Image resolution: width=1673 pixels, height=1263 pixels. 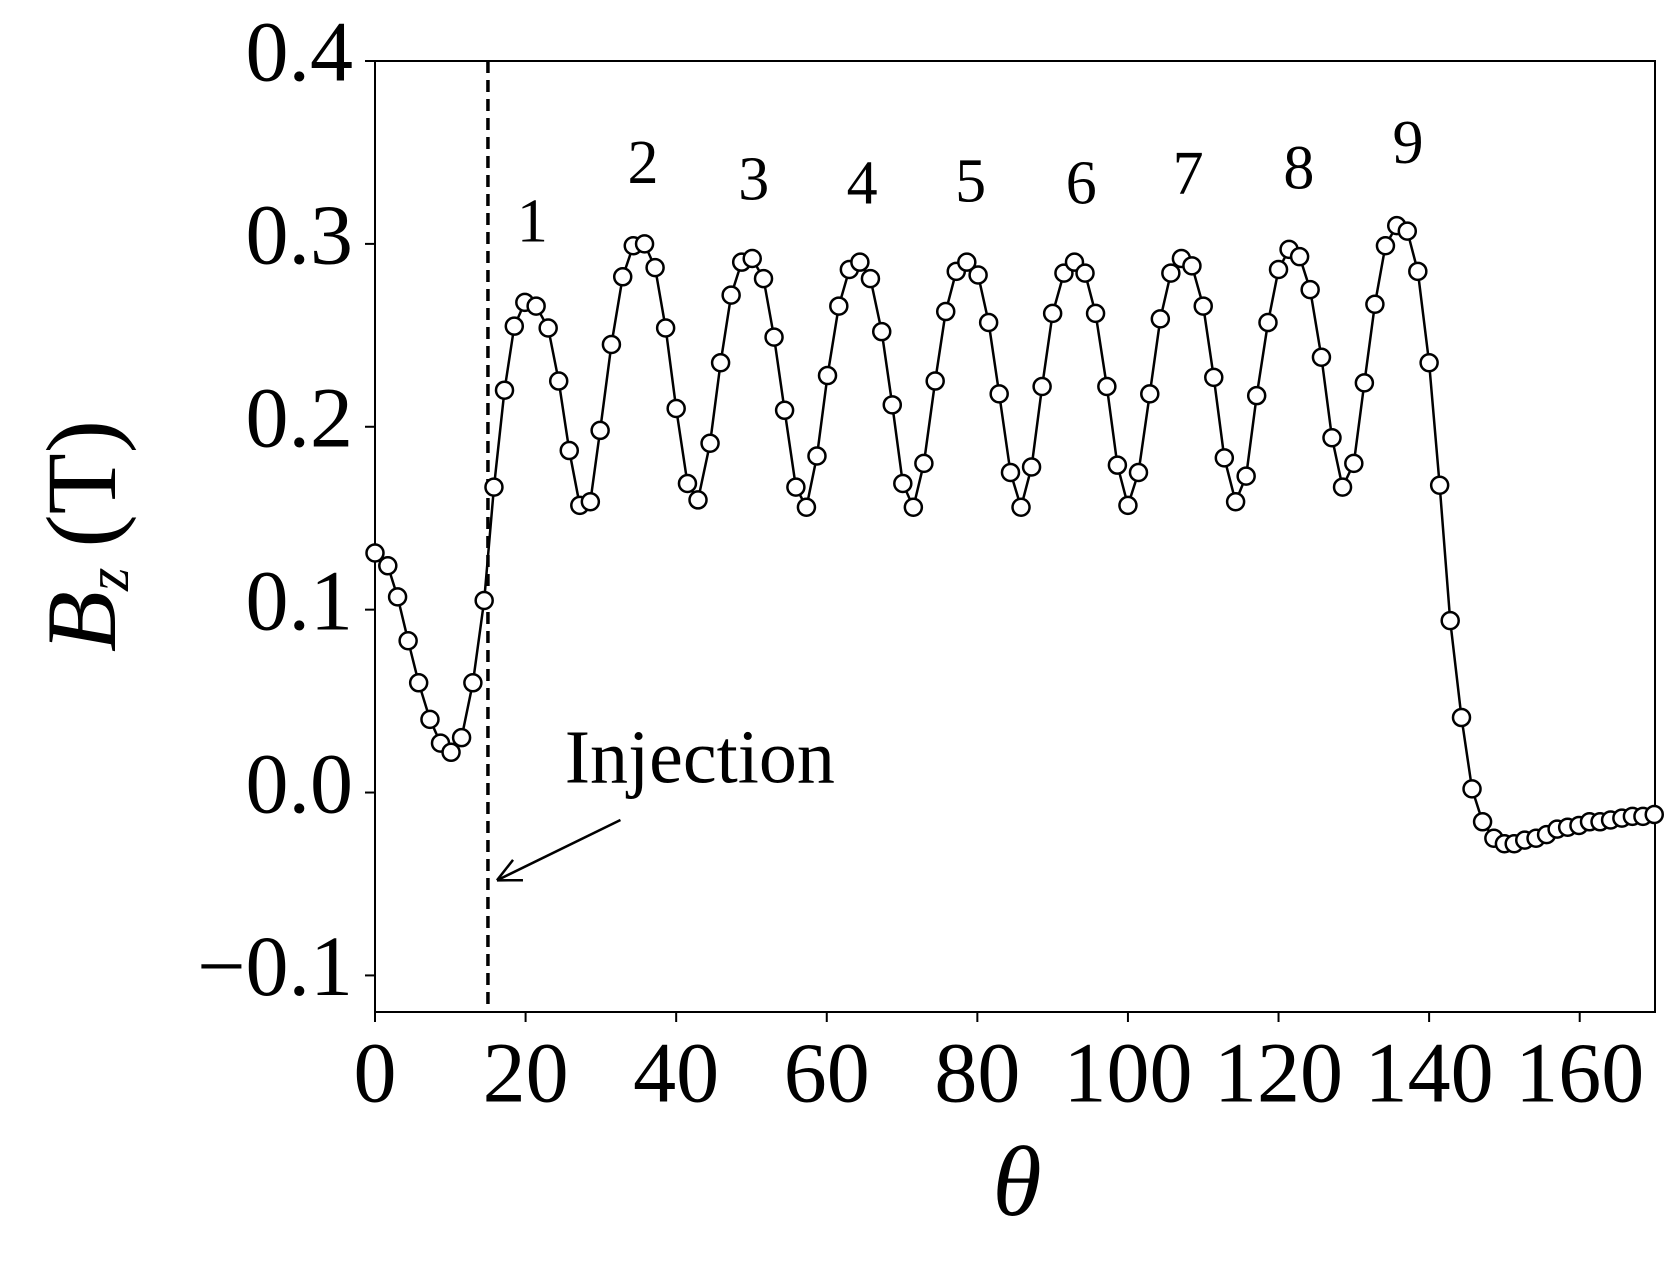 What do you see at coordinates (1429, 1073) in the screenshot?
I see `x-tick-label: 140` at bounding box center [1429, 1073].